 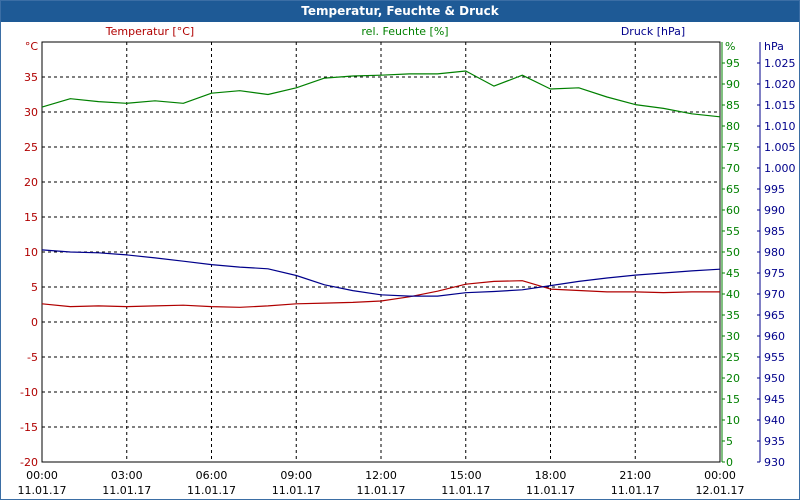 I want to click on temperature-tick-label: 25, so click(x=31, y=147).